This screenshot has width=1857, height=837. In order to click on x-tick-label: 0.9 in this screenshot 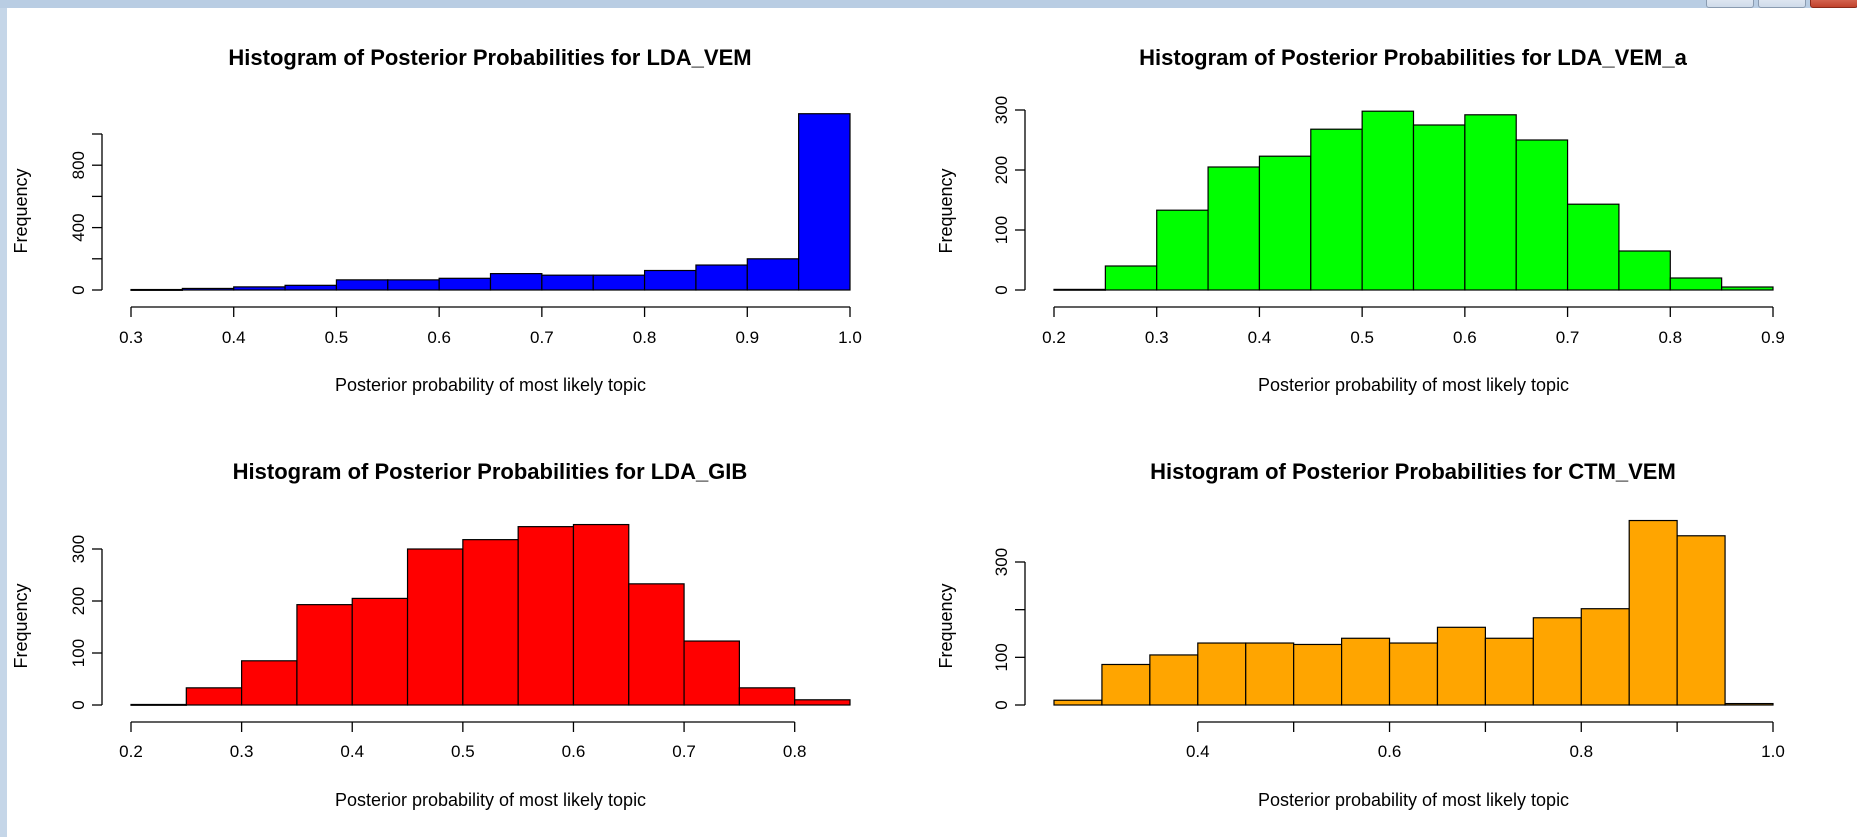, I will do `click(747, 337)`.